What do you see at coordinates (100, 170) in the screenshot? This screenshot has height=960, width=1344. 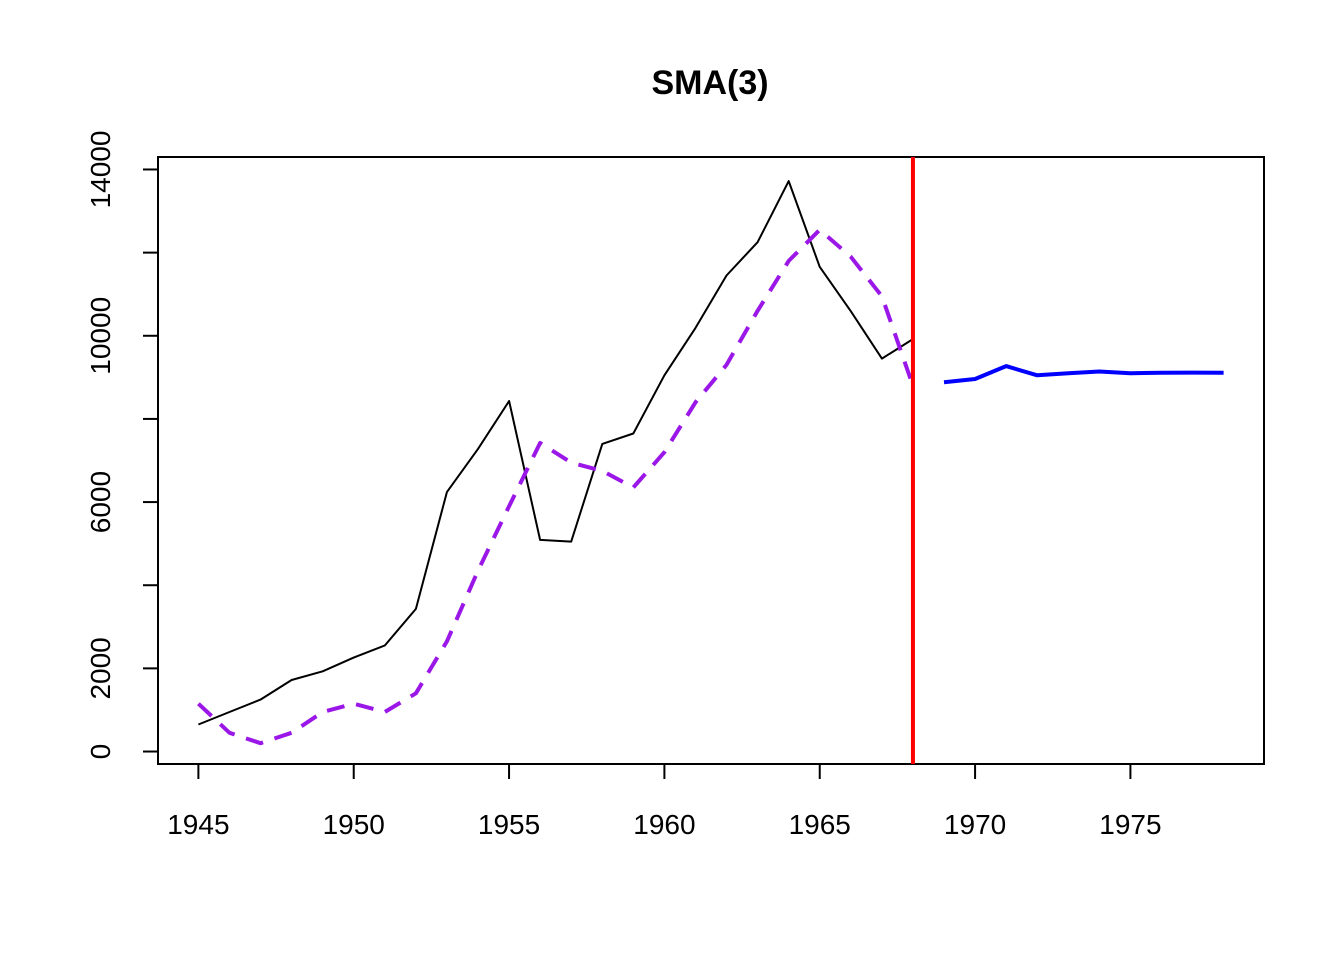 I see `y-tick-label: 14000` at bounding box center [100, 170].